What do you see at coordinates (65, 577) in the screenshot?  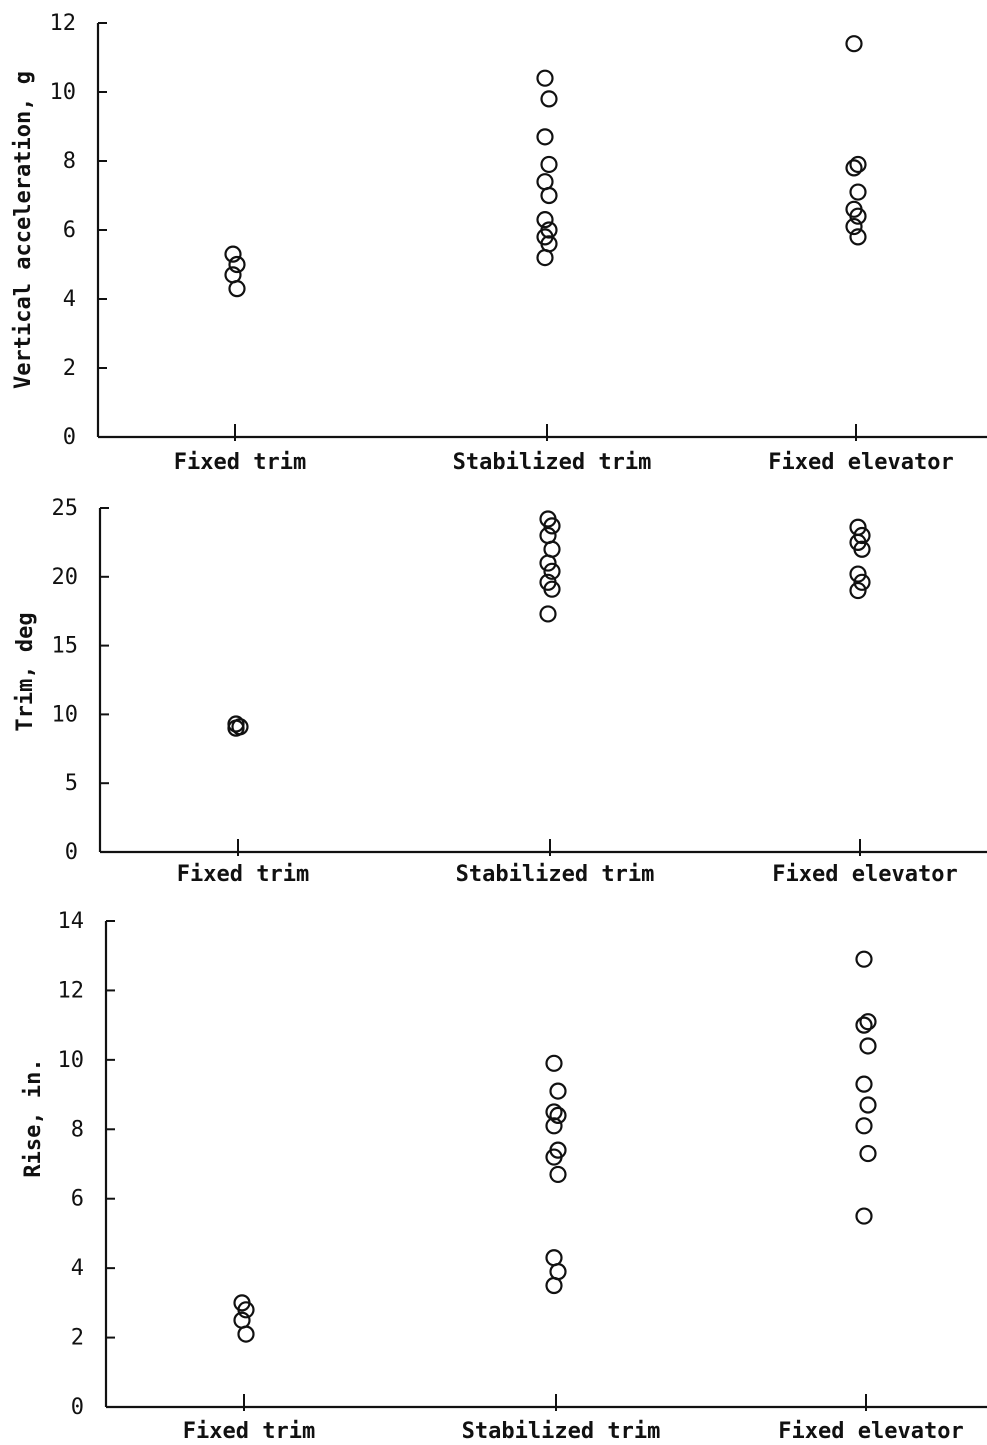 I see `y-tick-label: 20` at bounding box center [65, 577].